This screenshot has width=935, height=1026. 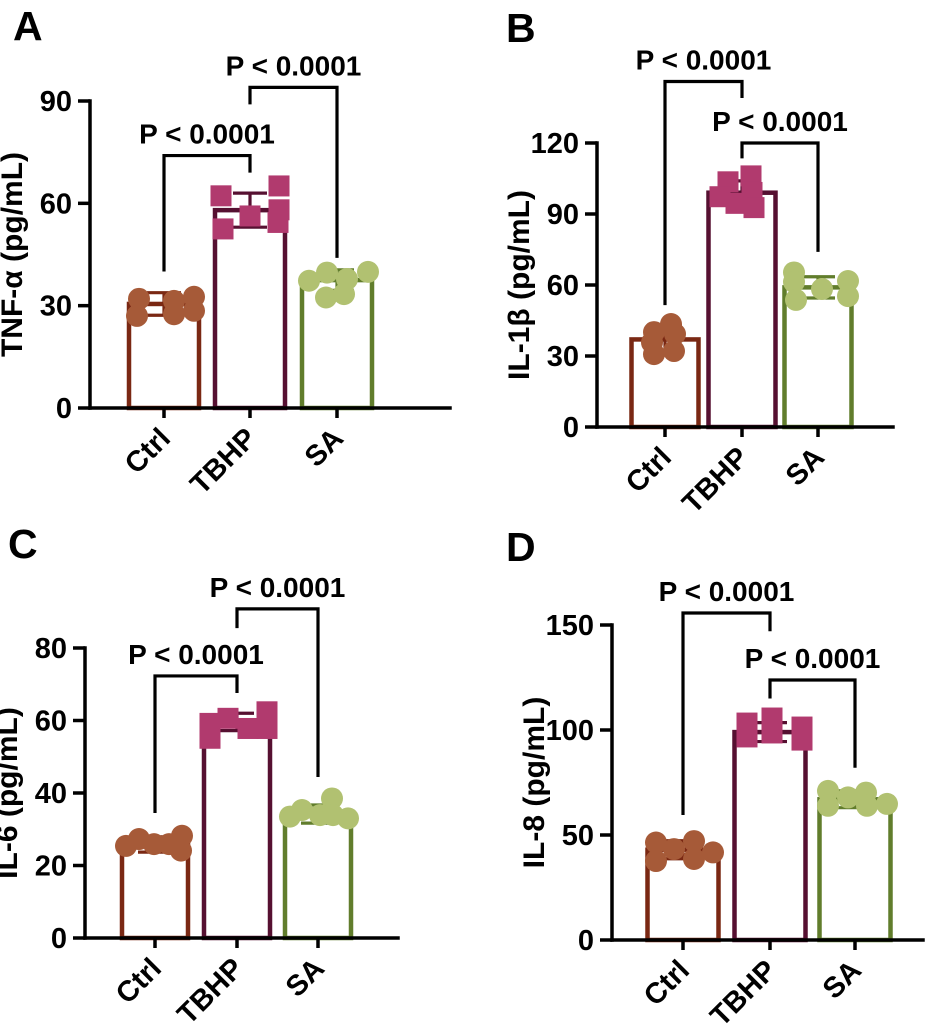 I want to click on y-tick-label: 20, so click(x=51, y=867).